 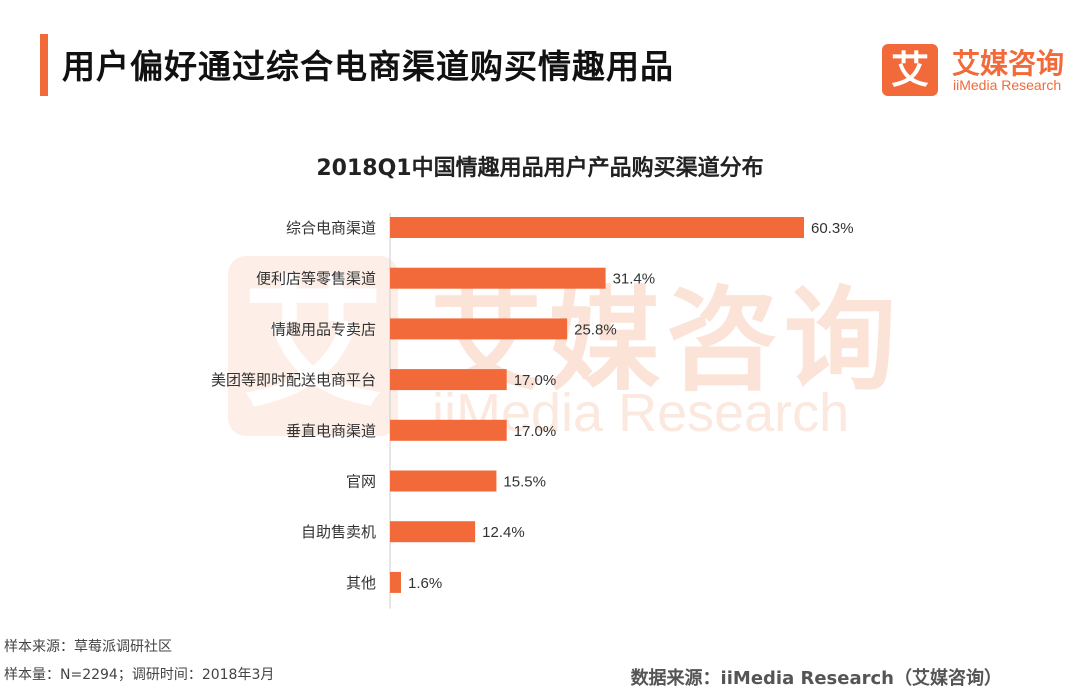 I want to click on value-label-3: 17.0%, so click(x=535, y=380).